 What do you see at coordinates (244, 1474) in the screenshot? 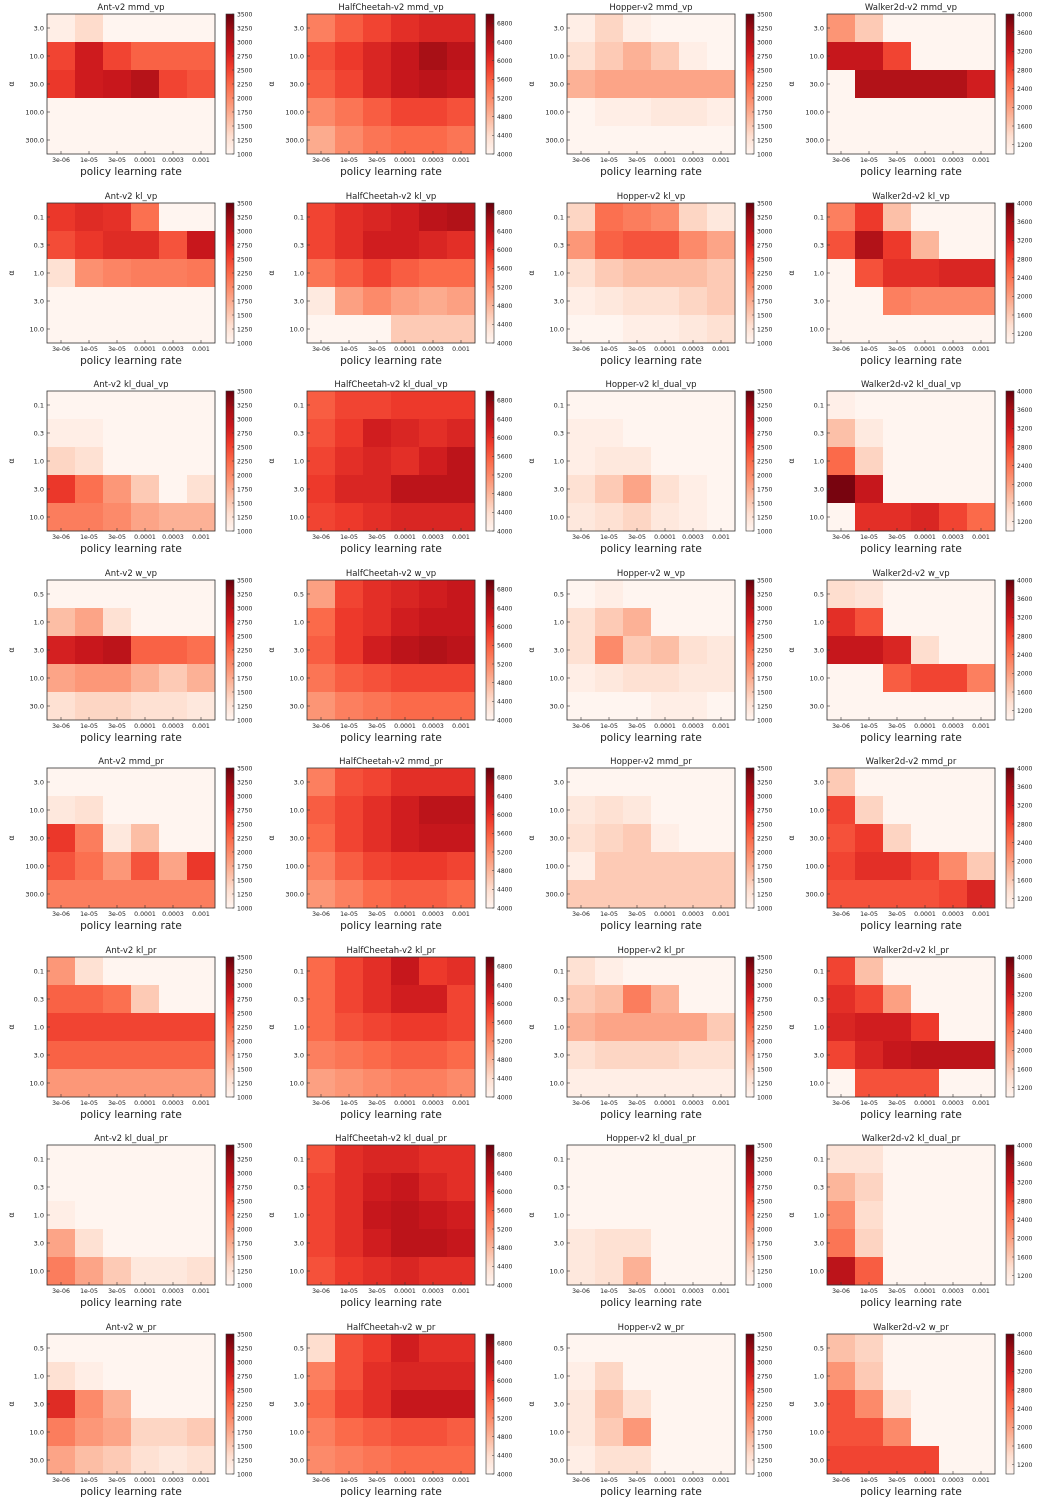
I see `colorbar-tick-label: 1000` at bounding box center [244, 1474].